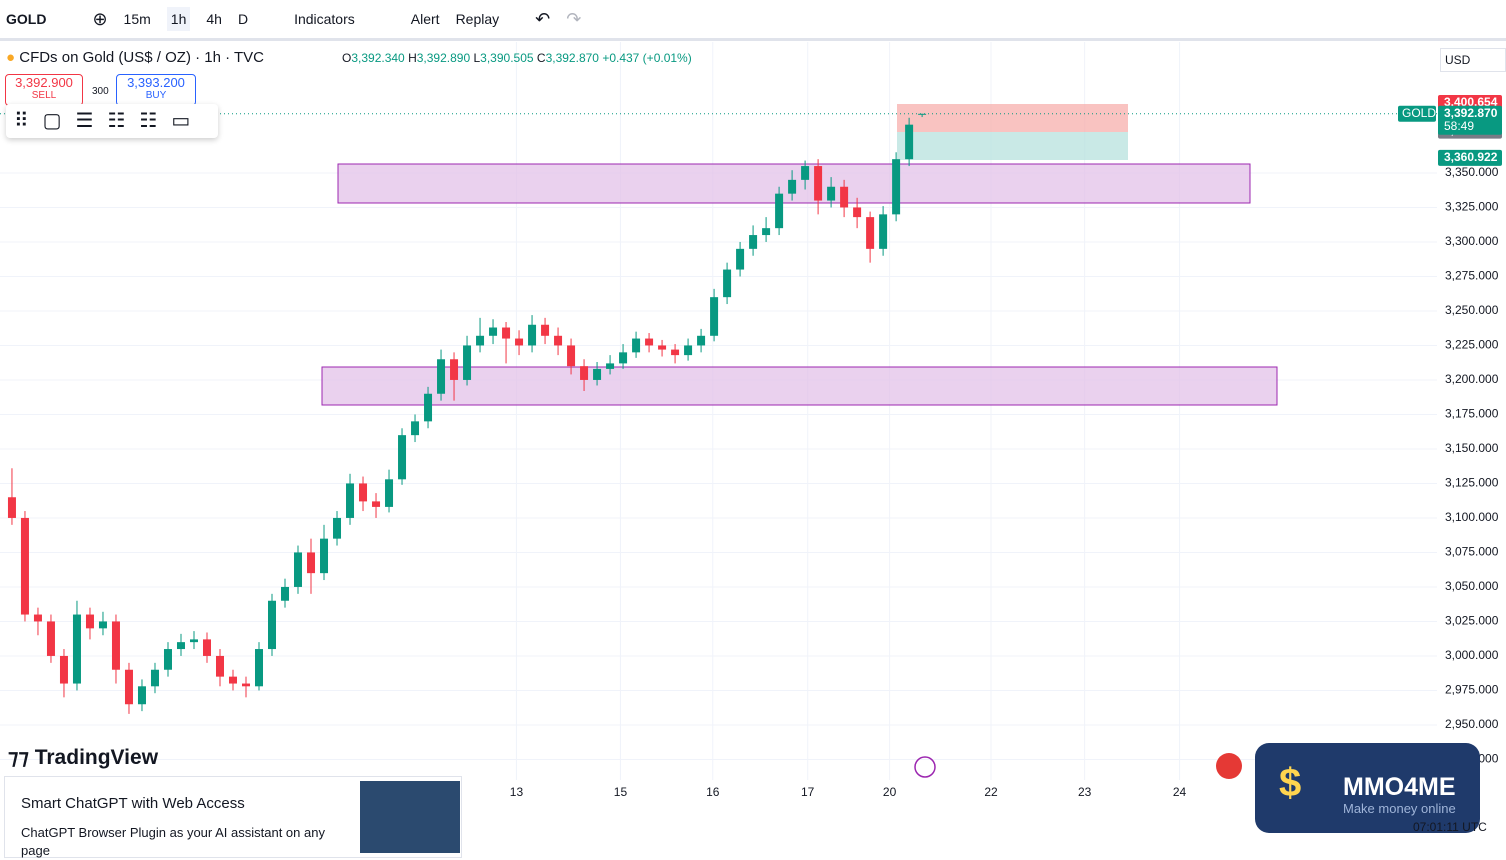 The image size is (1506, 860). What do you see at coordinates (156, 95) in the screenshot?
I see `buy-label: BUY` at bounding box center [156, 95].